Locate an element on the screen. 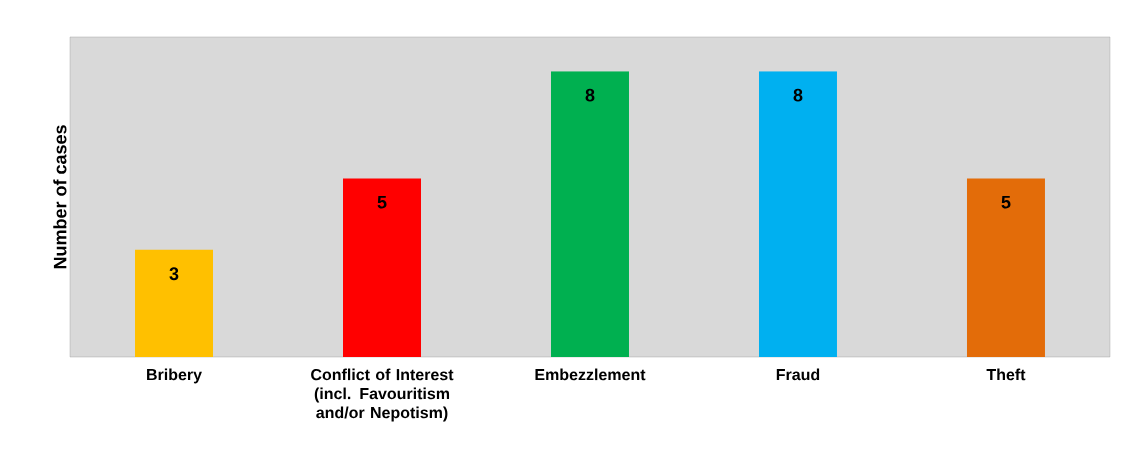 The image size is (1126, 457). x-tick-label: Theft is located at coordinates (1006, 374).